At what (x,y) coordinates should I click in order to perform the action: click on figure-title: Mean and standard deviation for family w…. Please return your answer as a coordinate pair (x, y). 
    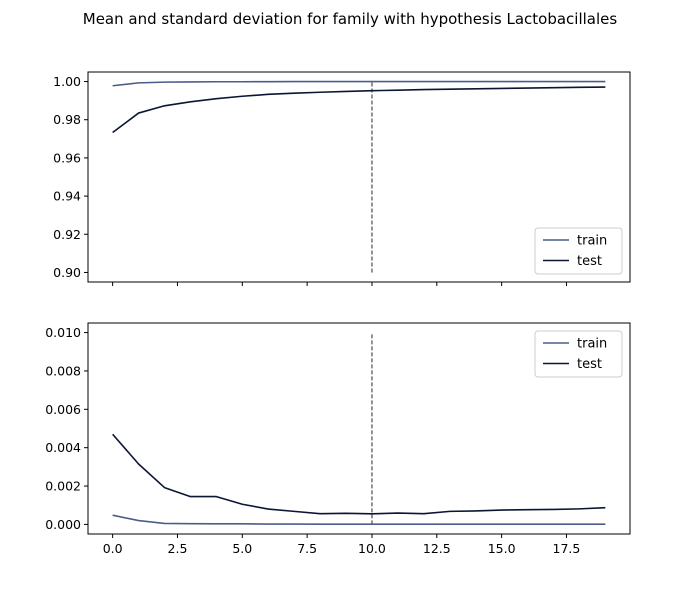
    Looking at the image, I should click on (350, 19).